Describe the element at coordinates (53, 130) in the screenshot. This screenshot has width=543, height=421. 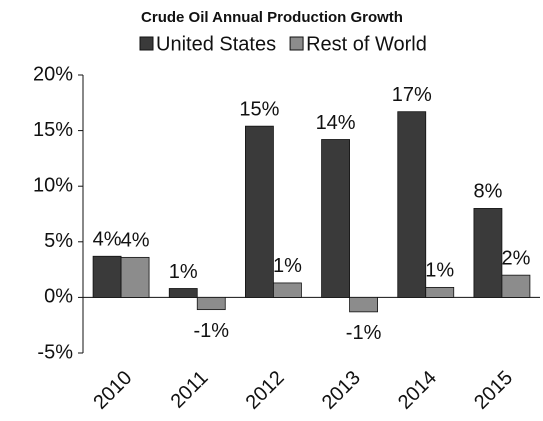
I see `y-tick-label: 15%` at that location.